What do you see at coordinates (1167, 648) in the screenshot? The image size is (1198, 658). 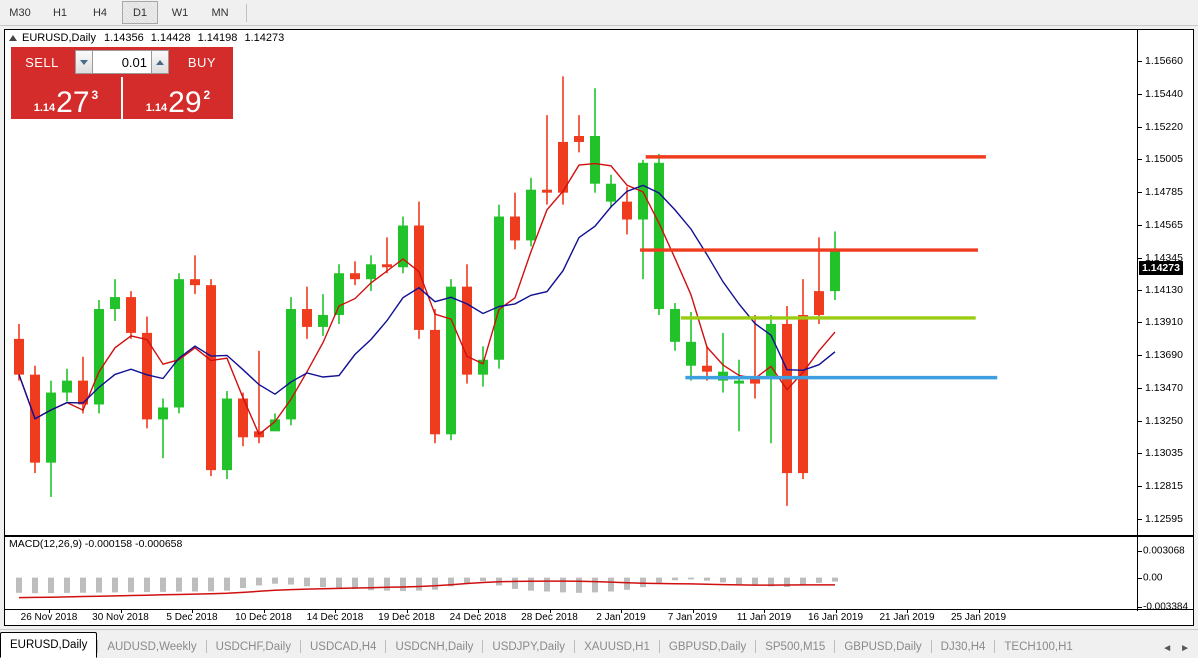 I see `tab-scroll-left-icon: ◄` at bounding box center [1167, 648].